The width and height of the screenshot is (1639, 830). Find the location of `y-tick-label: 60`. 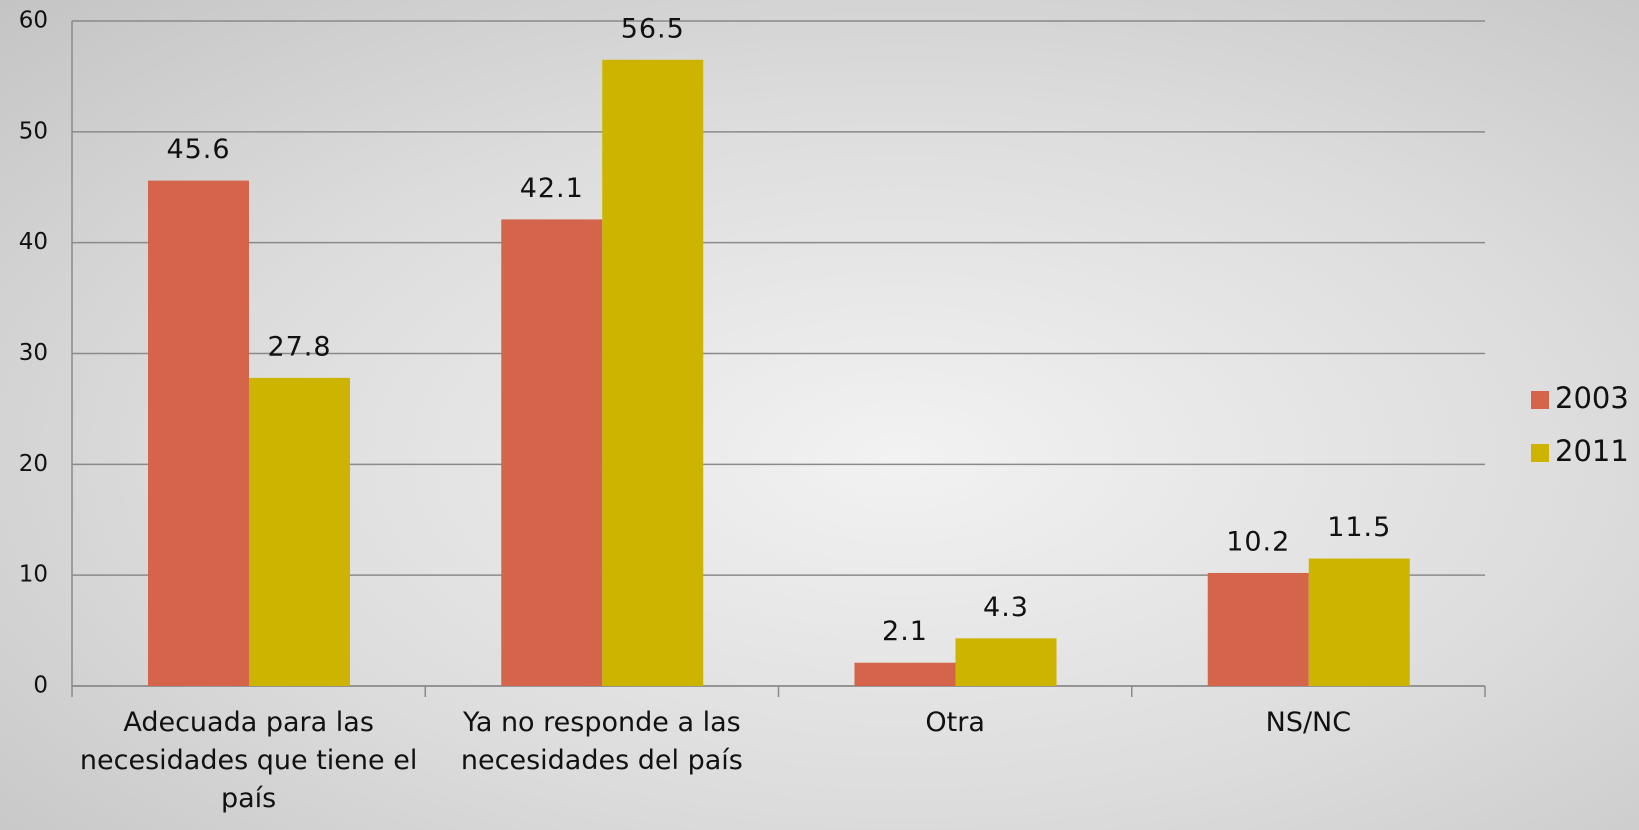

y-tick-label: 60 is located at coordinates (33, 21).